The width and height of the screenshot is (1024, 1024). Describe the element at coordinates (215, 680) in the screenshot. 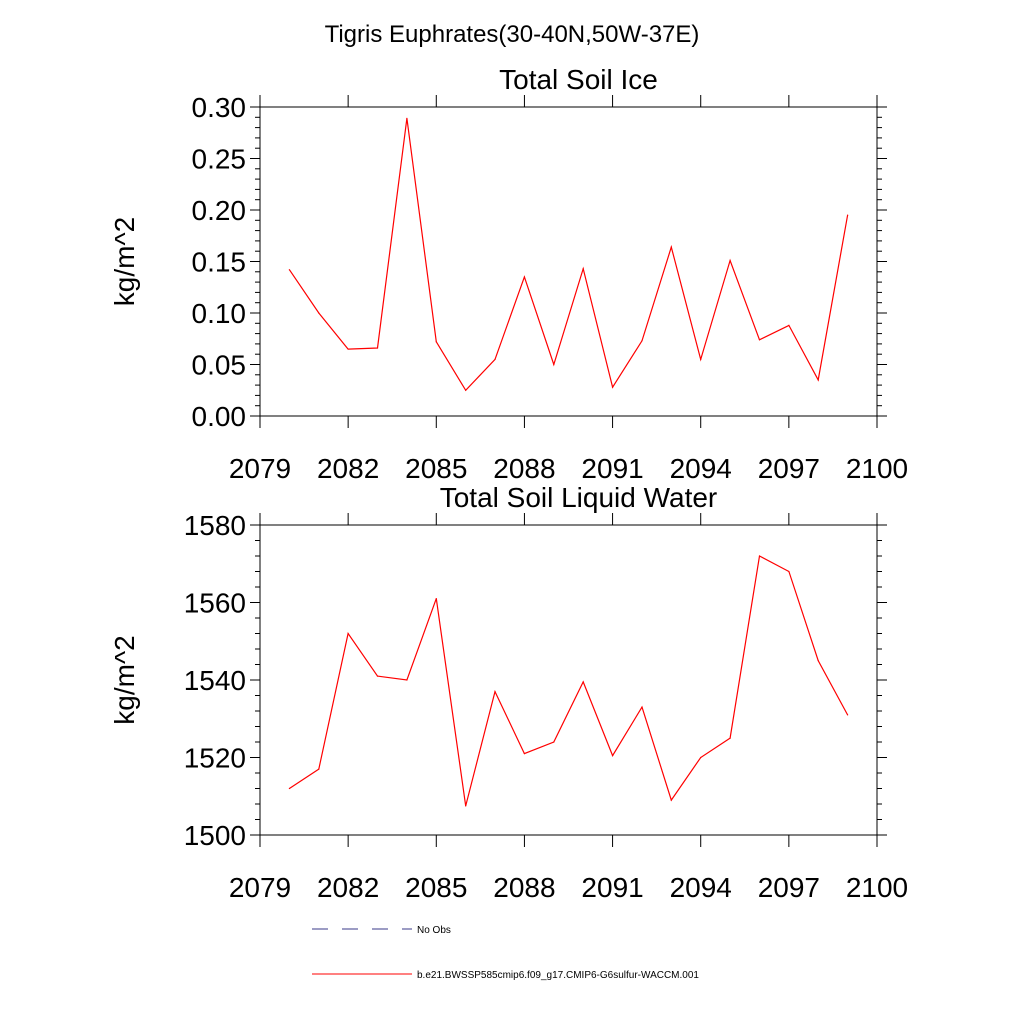

I see `y-tick-label: 1540` at that location.